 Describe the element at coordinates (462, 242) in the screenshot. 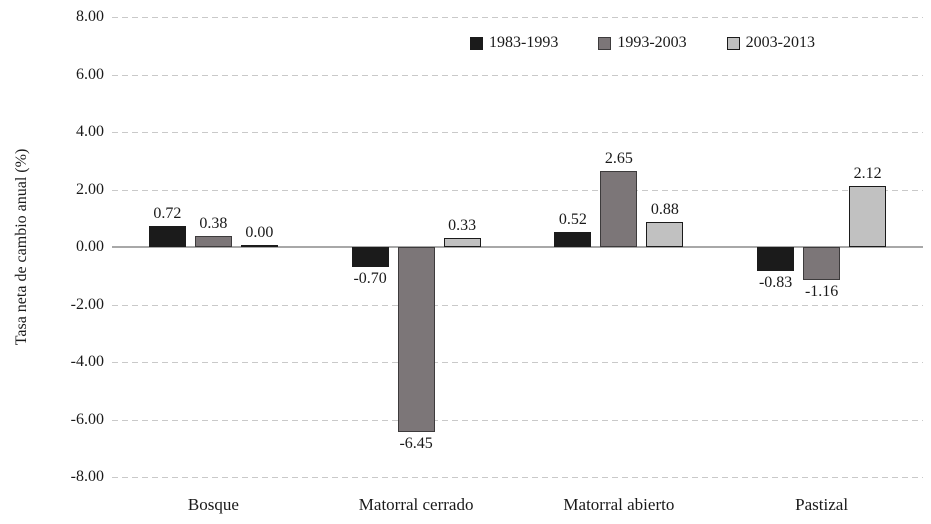

I see `bar-2003-2013-Matorral cerrado` at that location.